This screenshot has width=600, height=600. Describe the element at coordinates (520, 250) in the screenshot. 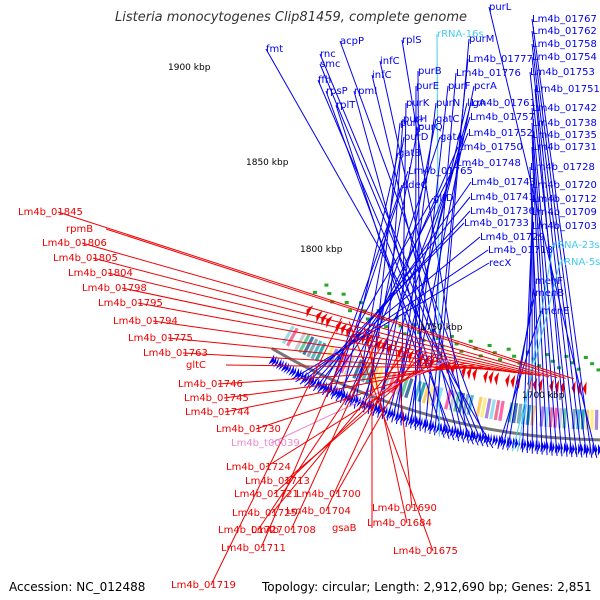

I see `forward-gene-label: Lm4b_01718` at that location.